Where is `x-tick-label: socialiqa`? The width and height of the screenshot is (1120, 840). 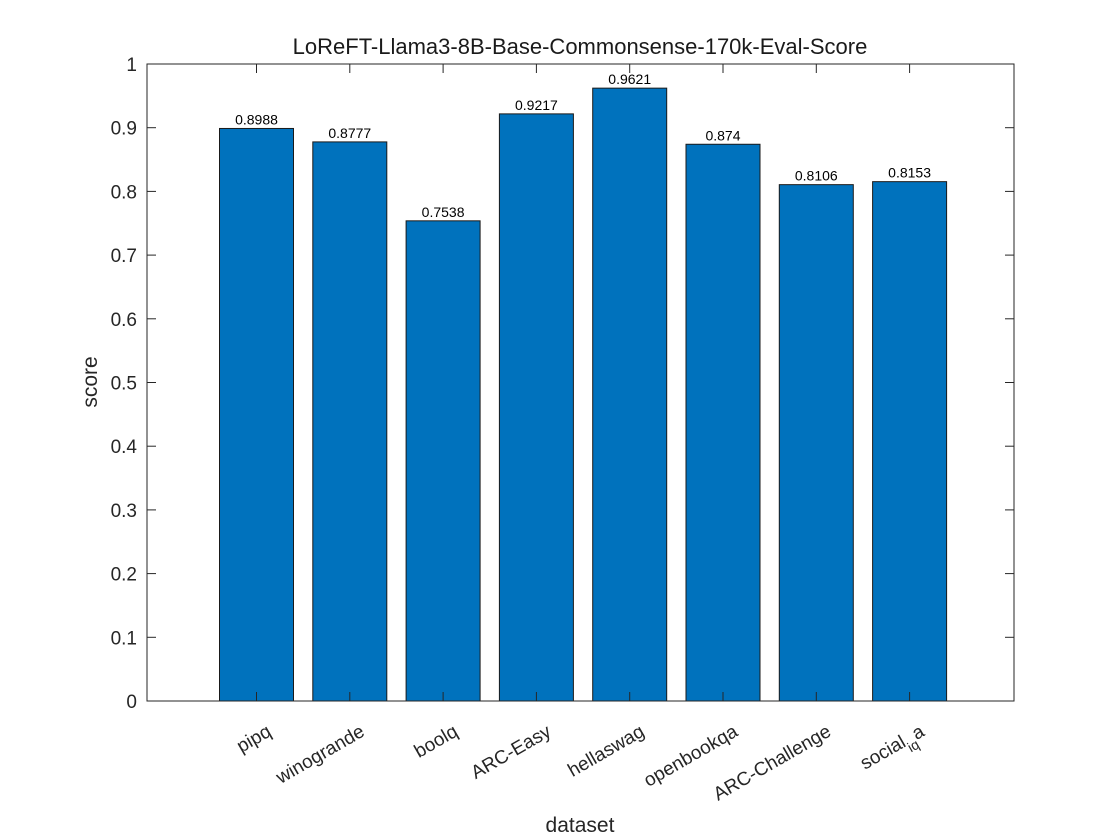
x-tick-label: socialiqa is located at coordinates (894, 750).